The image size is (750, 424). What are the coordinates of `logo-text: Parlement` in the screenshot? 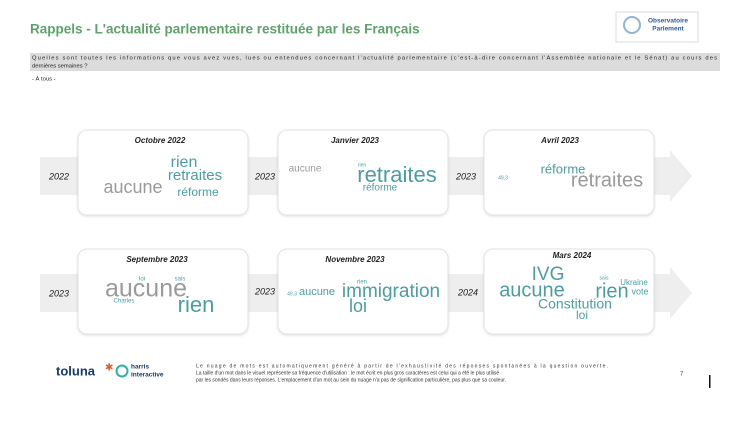 It's located at (668, 29).